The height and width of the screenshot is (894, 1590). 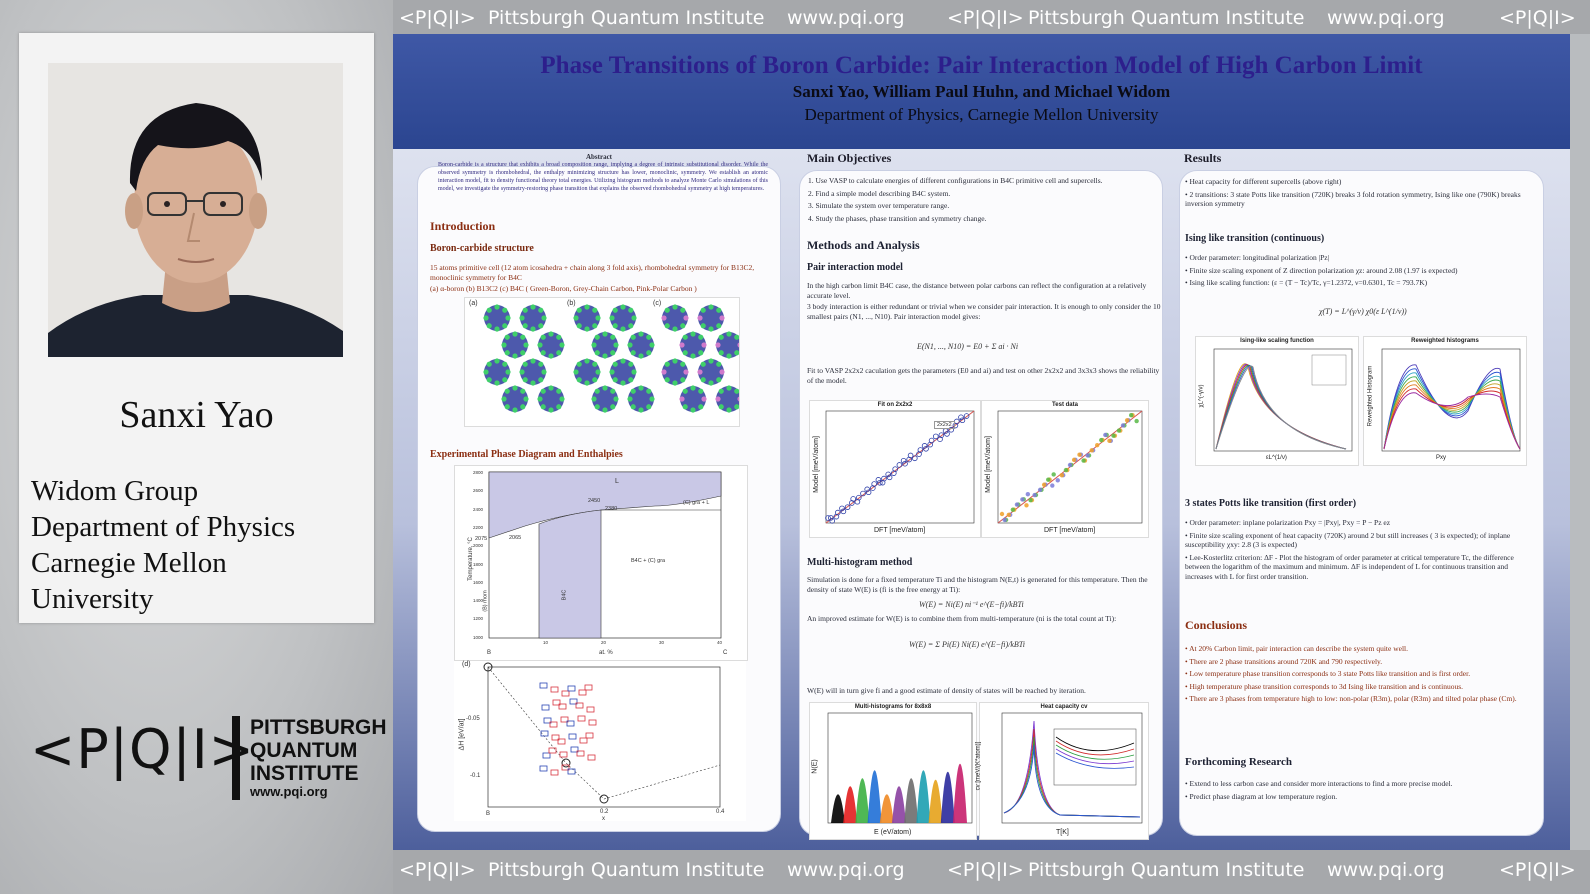 What do you see at coordinates (720, 642) in the screenshot?
I see `phase-xtick: 40` at bounding box center [720, 642].